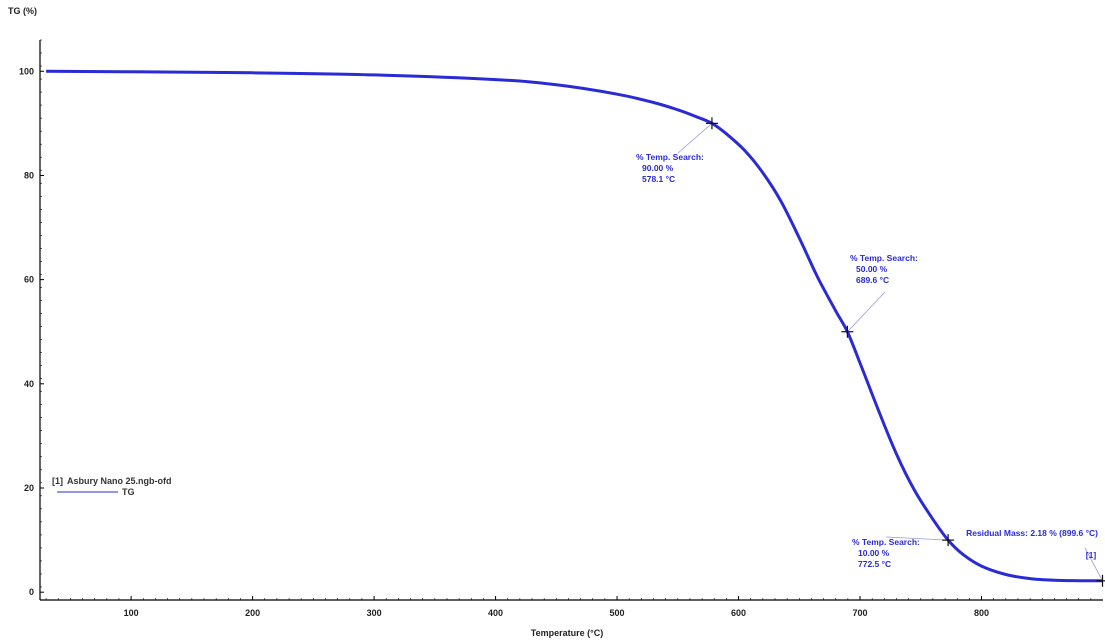 Image resolution: width=1105 pixels, height=644 pixels. I want to click on x-tick-label: 500, so click(617, 613).